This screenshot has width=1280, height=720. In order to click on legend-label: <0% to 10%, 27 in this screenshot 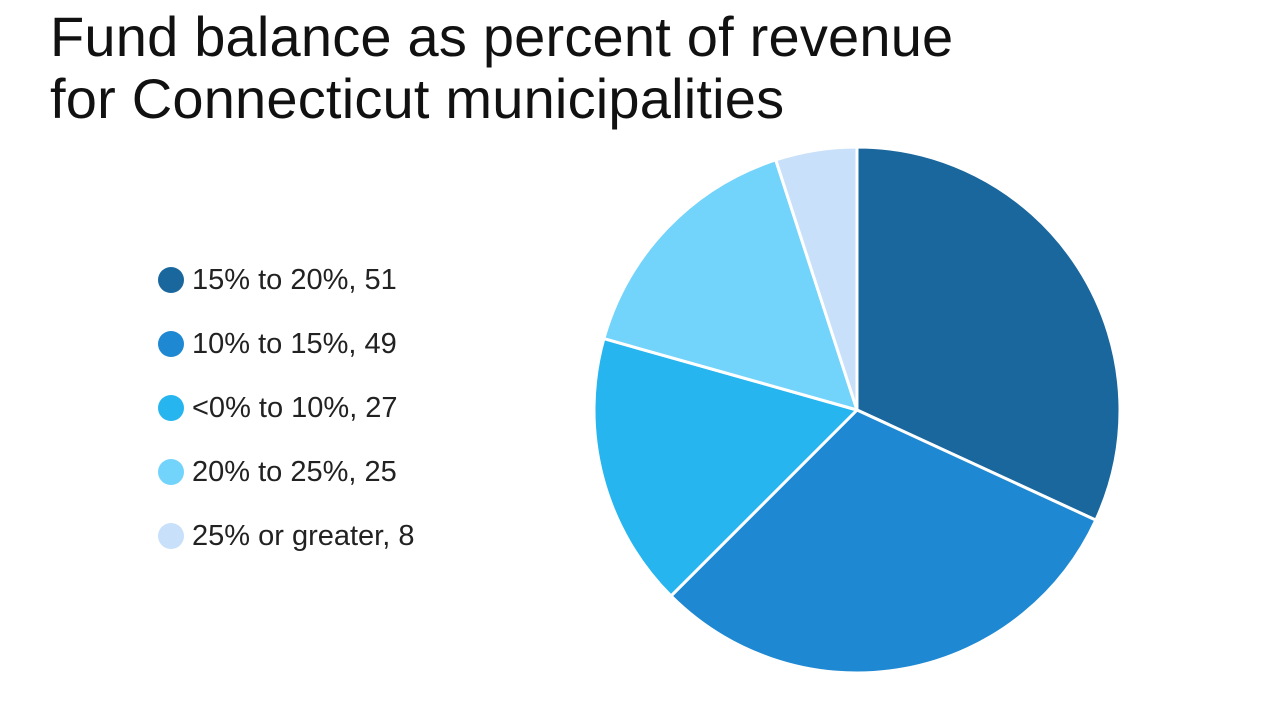, I will do `click(295, 408)`.